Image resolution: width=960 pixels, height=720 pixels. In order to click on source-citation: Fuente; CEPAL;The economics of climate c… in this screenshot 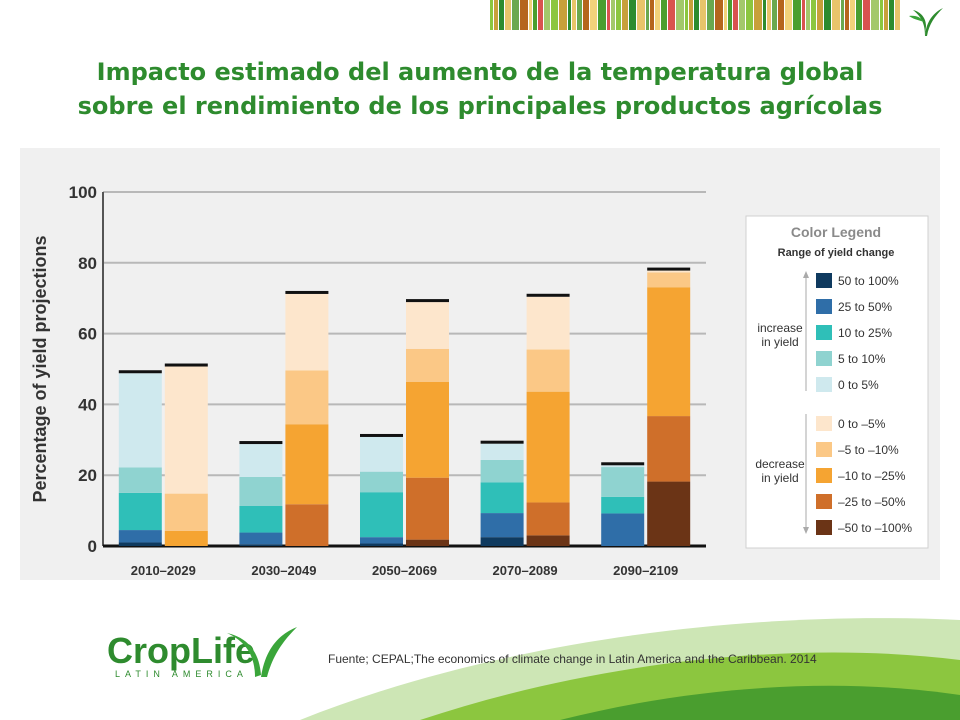, I will do `click(572, 659)`.